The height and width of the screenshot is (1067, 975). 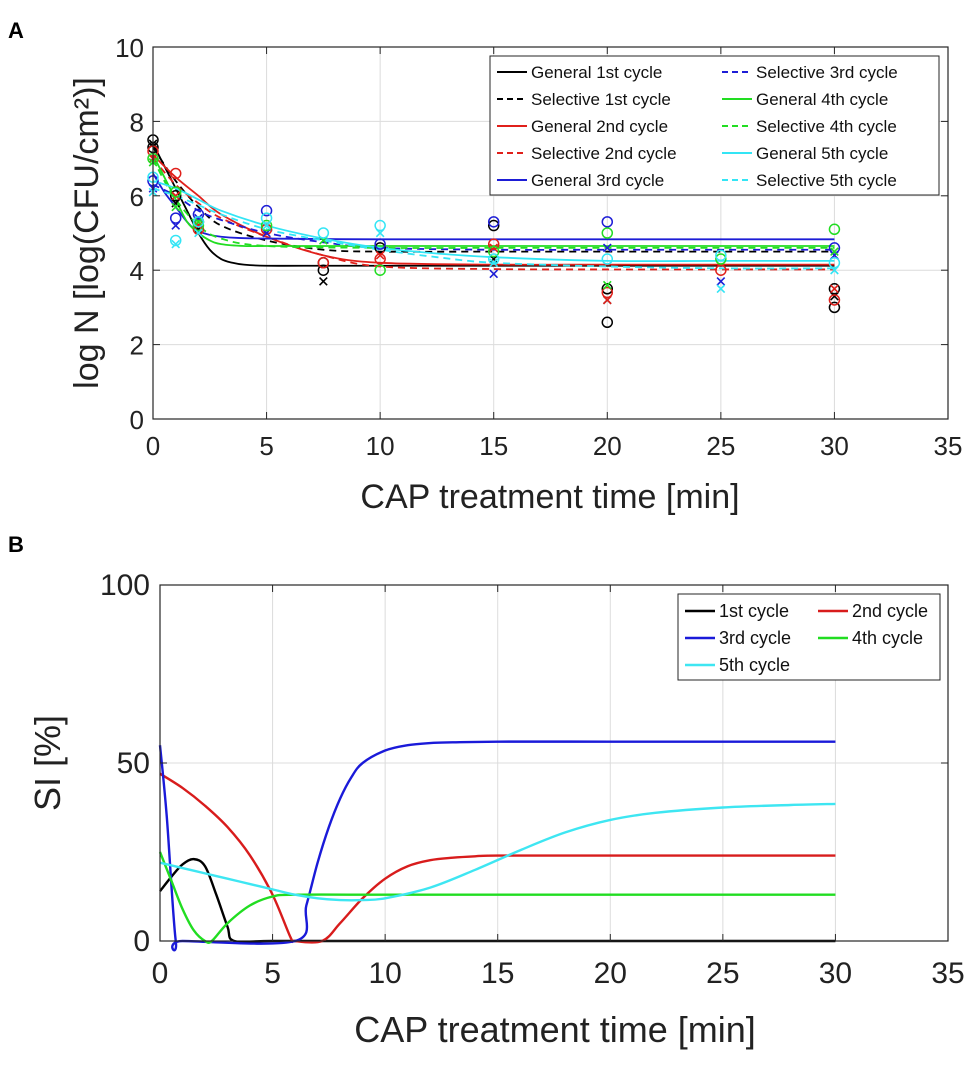 What do you see at coordinates (549, 497) in the screenshot?
I see `panel-a-xlabel: CAP treatment time [min]` at bounding box center [549, 497].